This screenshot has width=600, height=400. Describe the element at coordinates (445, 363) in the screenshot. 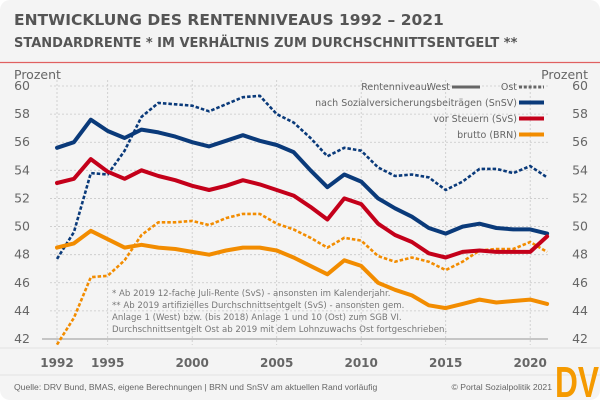

I see `x-tick-label: 2015` at that location.